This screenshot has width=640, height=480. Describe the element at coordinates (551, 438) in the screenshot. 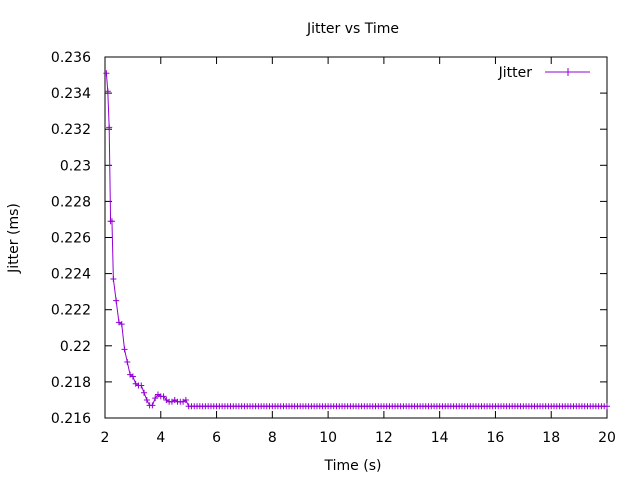

I see `x-tick-label-8: 18` at that location.